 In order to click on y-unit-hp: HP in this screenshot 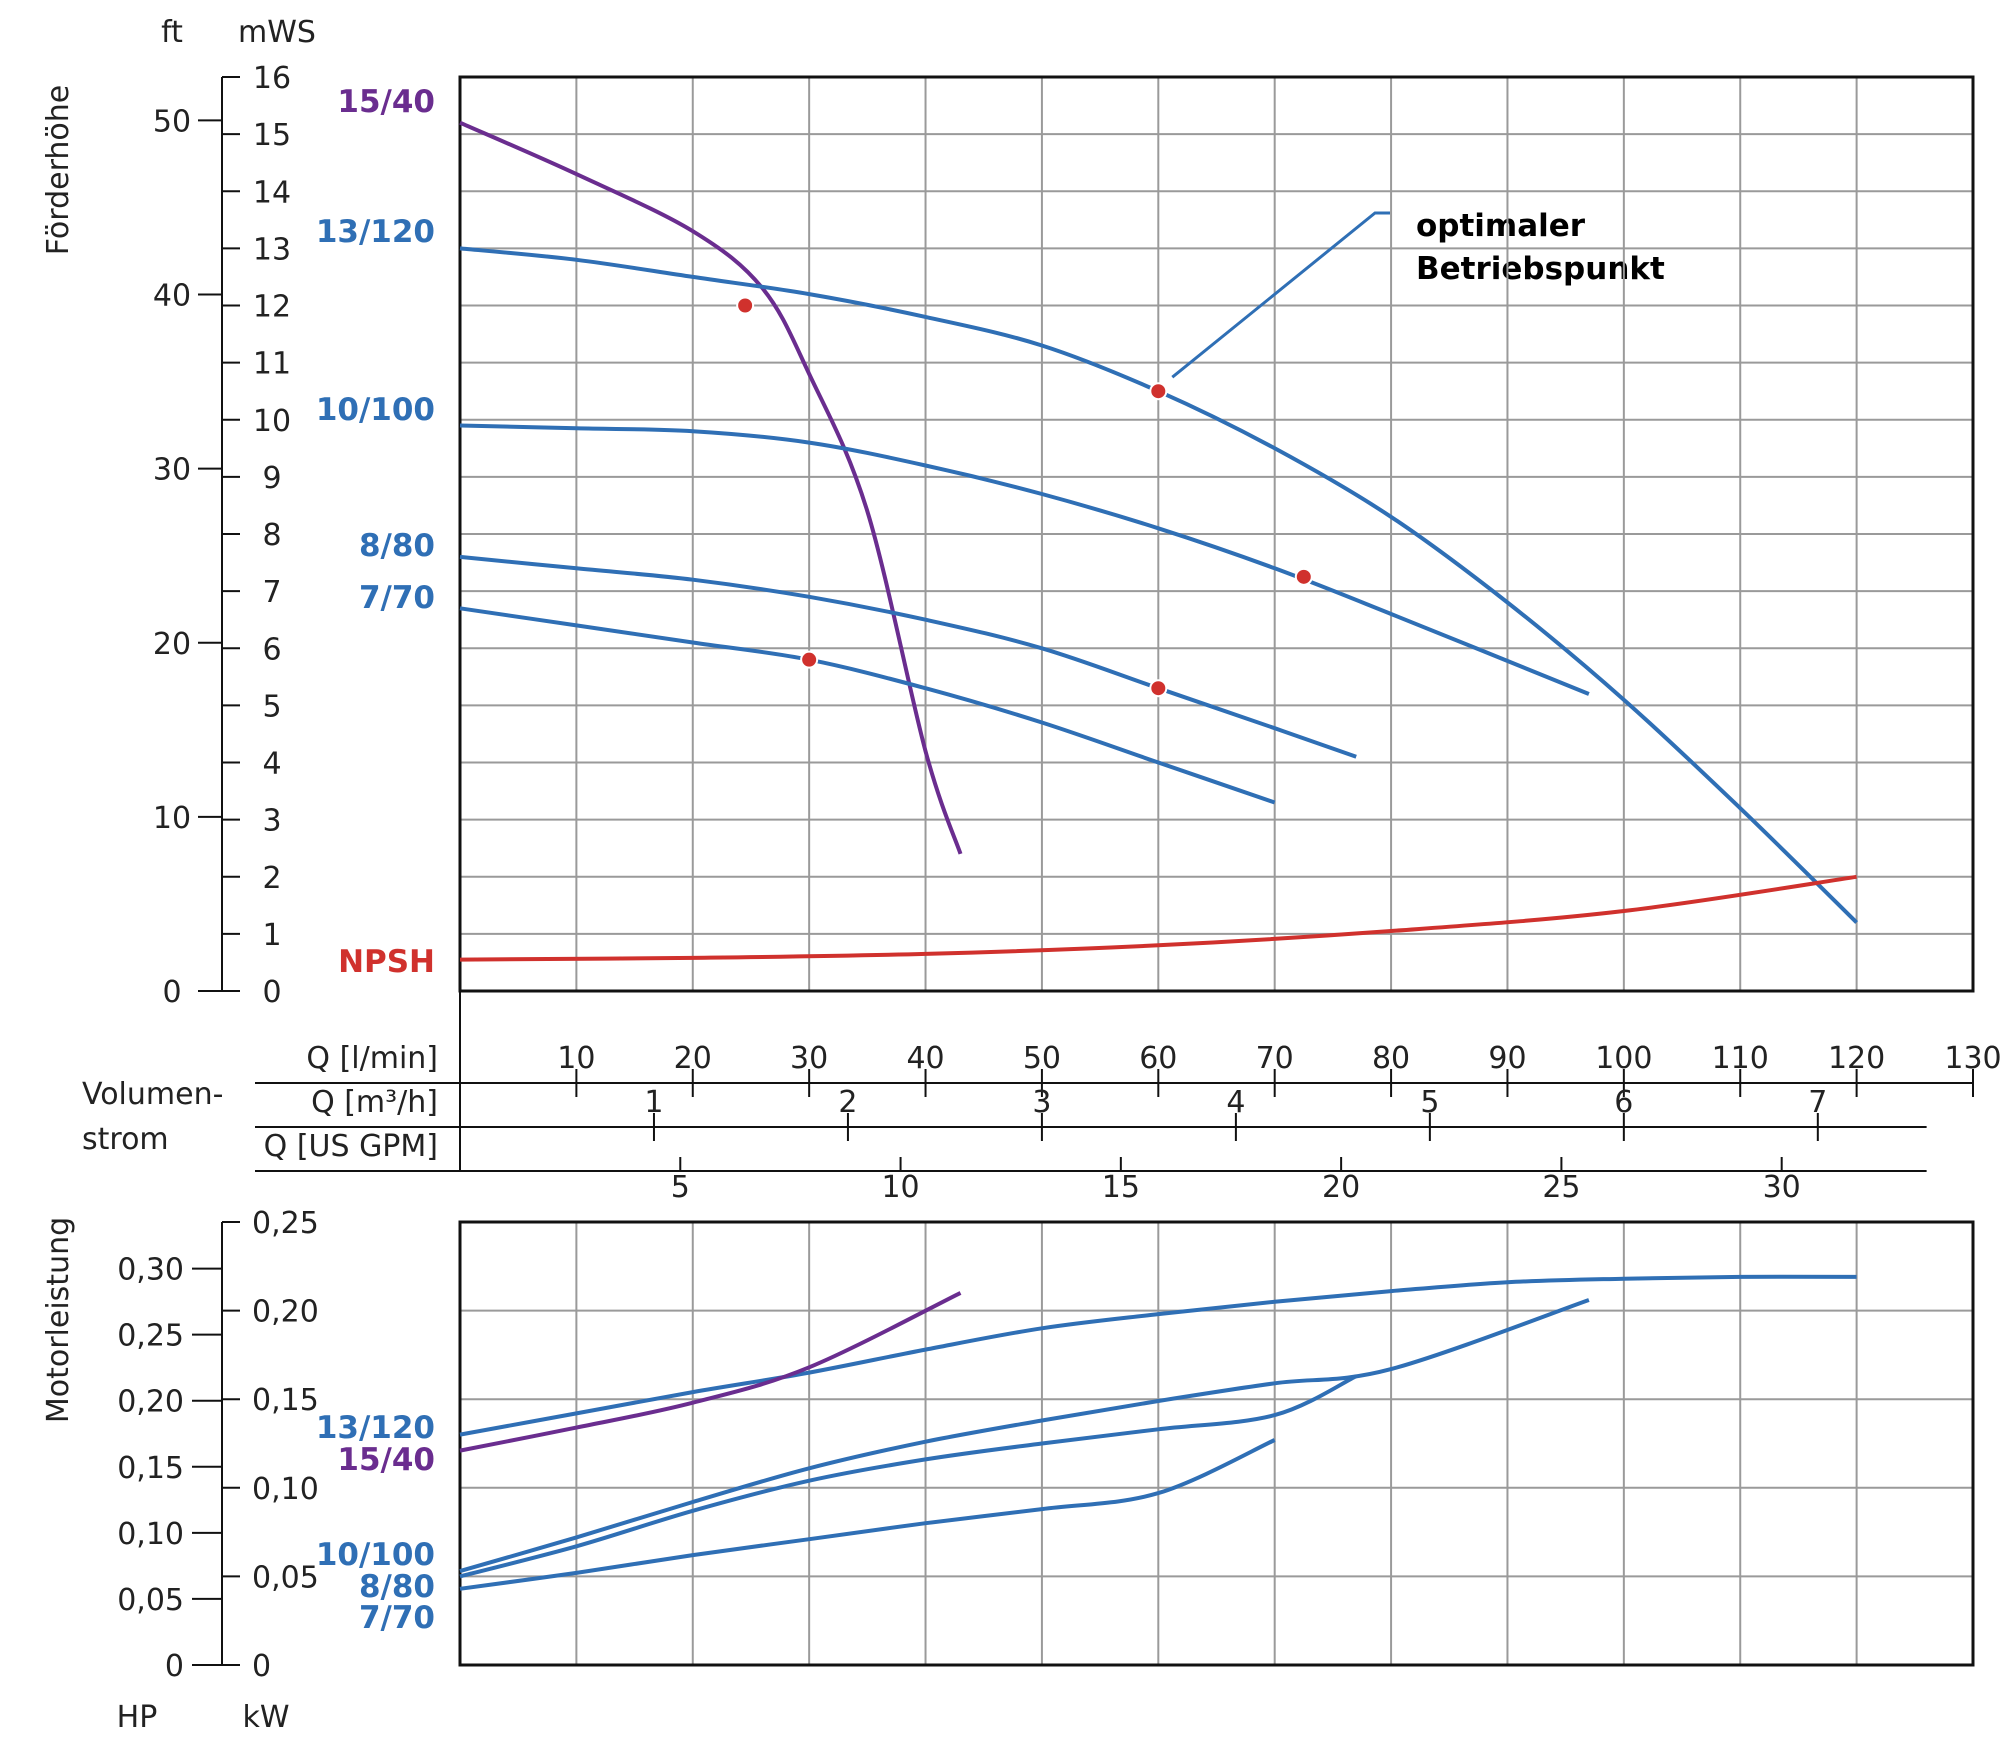, I will do `click(137, 1717)`.